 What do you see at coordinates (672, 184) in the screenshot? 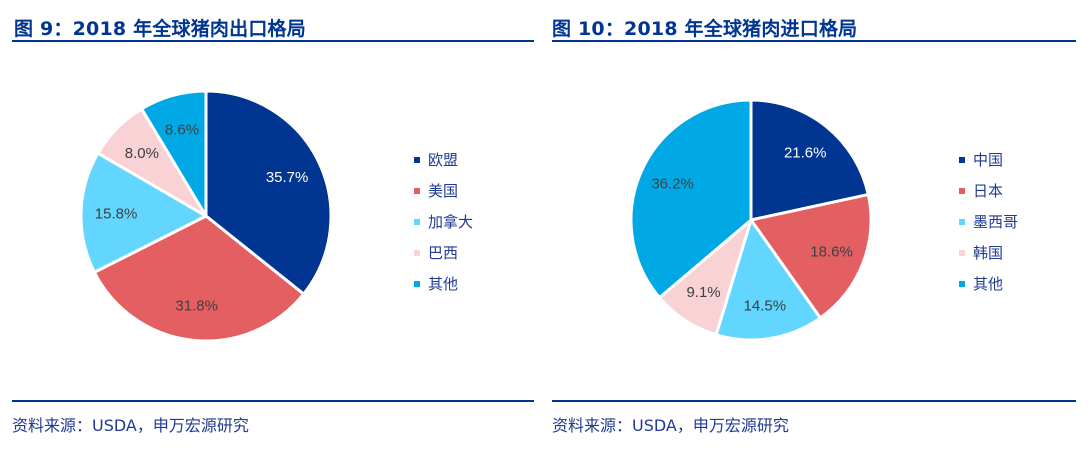
I see `data-label: 36.2%` at bounding box center [672, 184].